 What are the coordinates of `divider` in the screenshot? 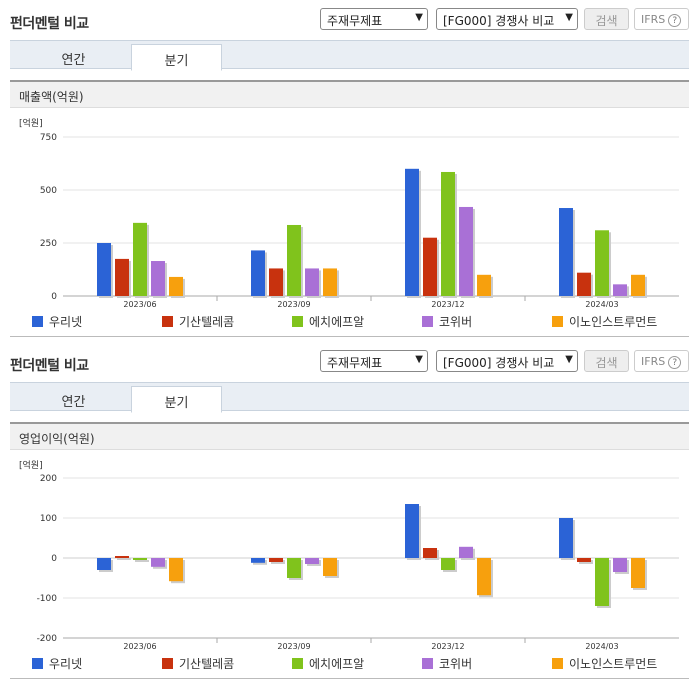 It's located at (349, 336).